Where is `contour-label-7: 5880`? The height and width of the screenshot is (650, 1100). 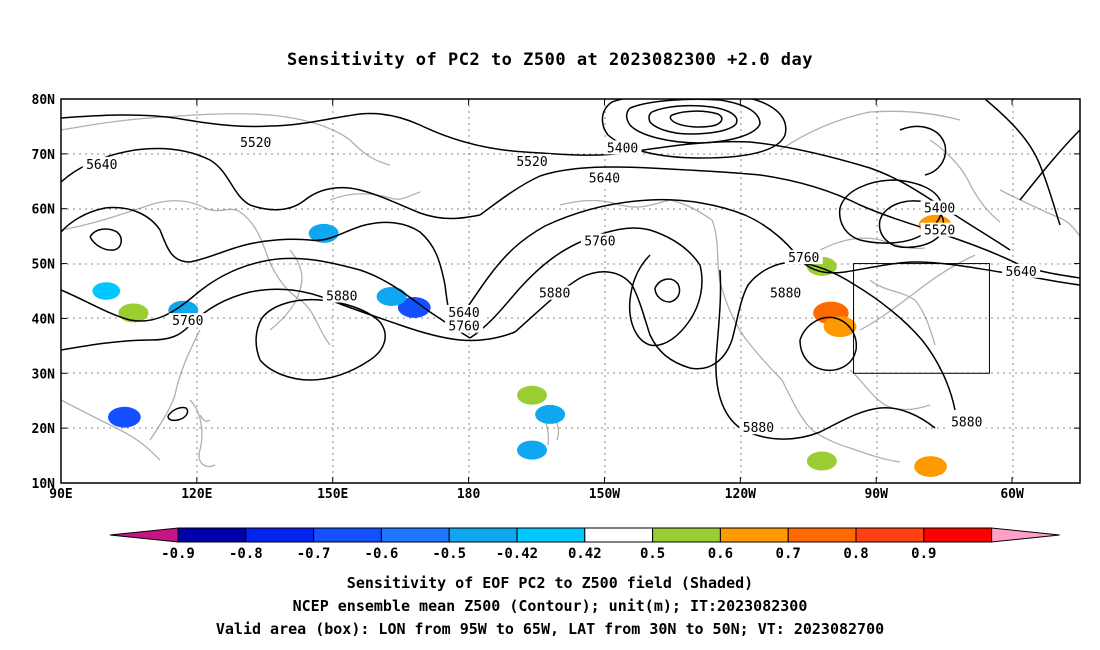
contour-label-7: 5880 is located at coordinates (341, 296).